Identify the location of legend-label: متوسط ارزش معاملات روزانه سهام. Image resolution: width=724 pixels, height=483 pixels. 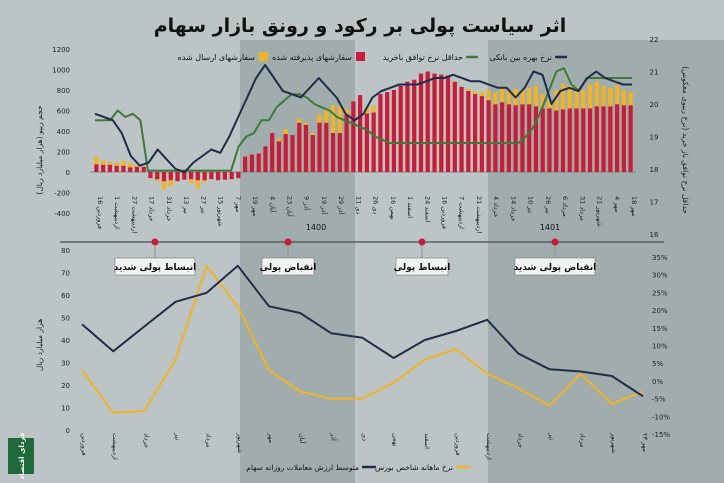
(302, 467).